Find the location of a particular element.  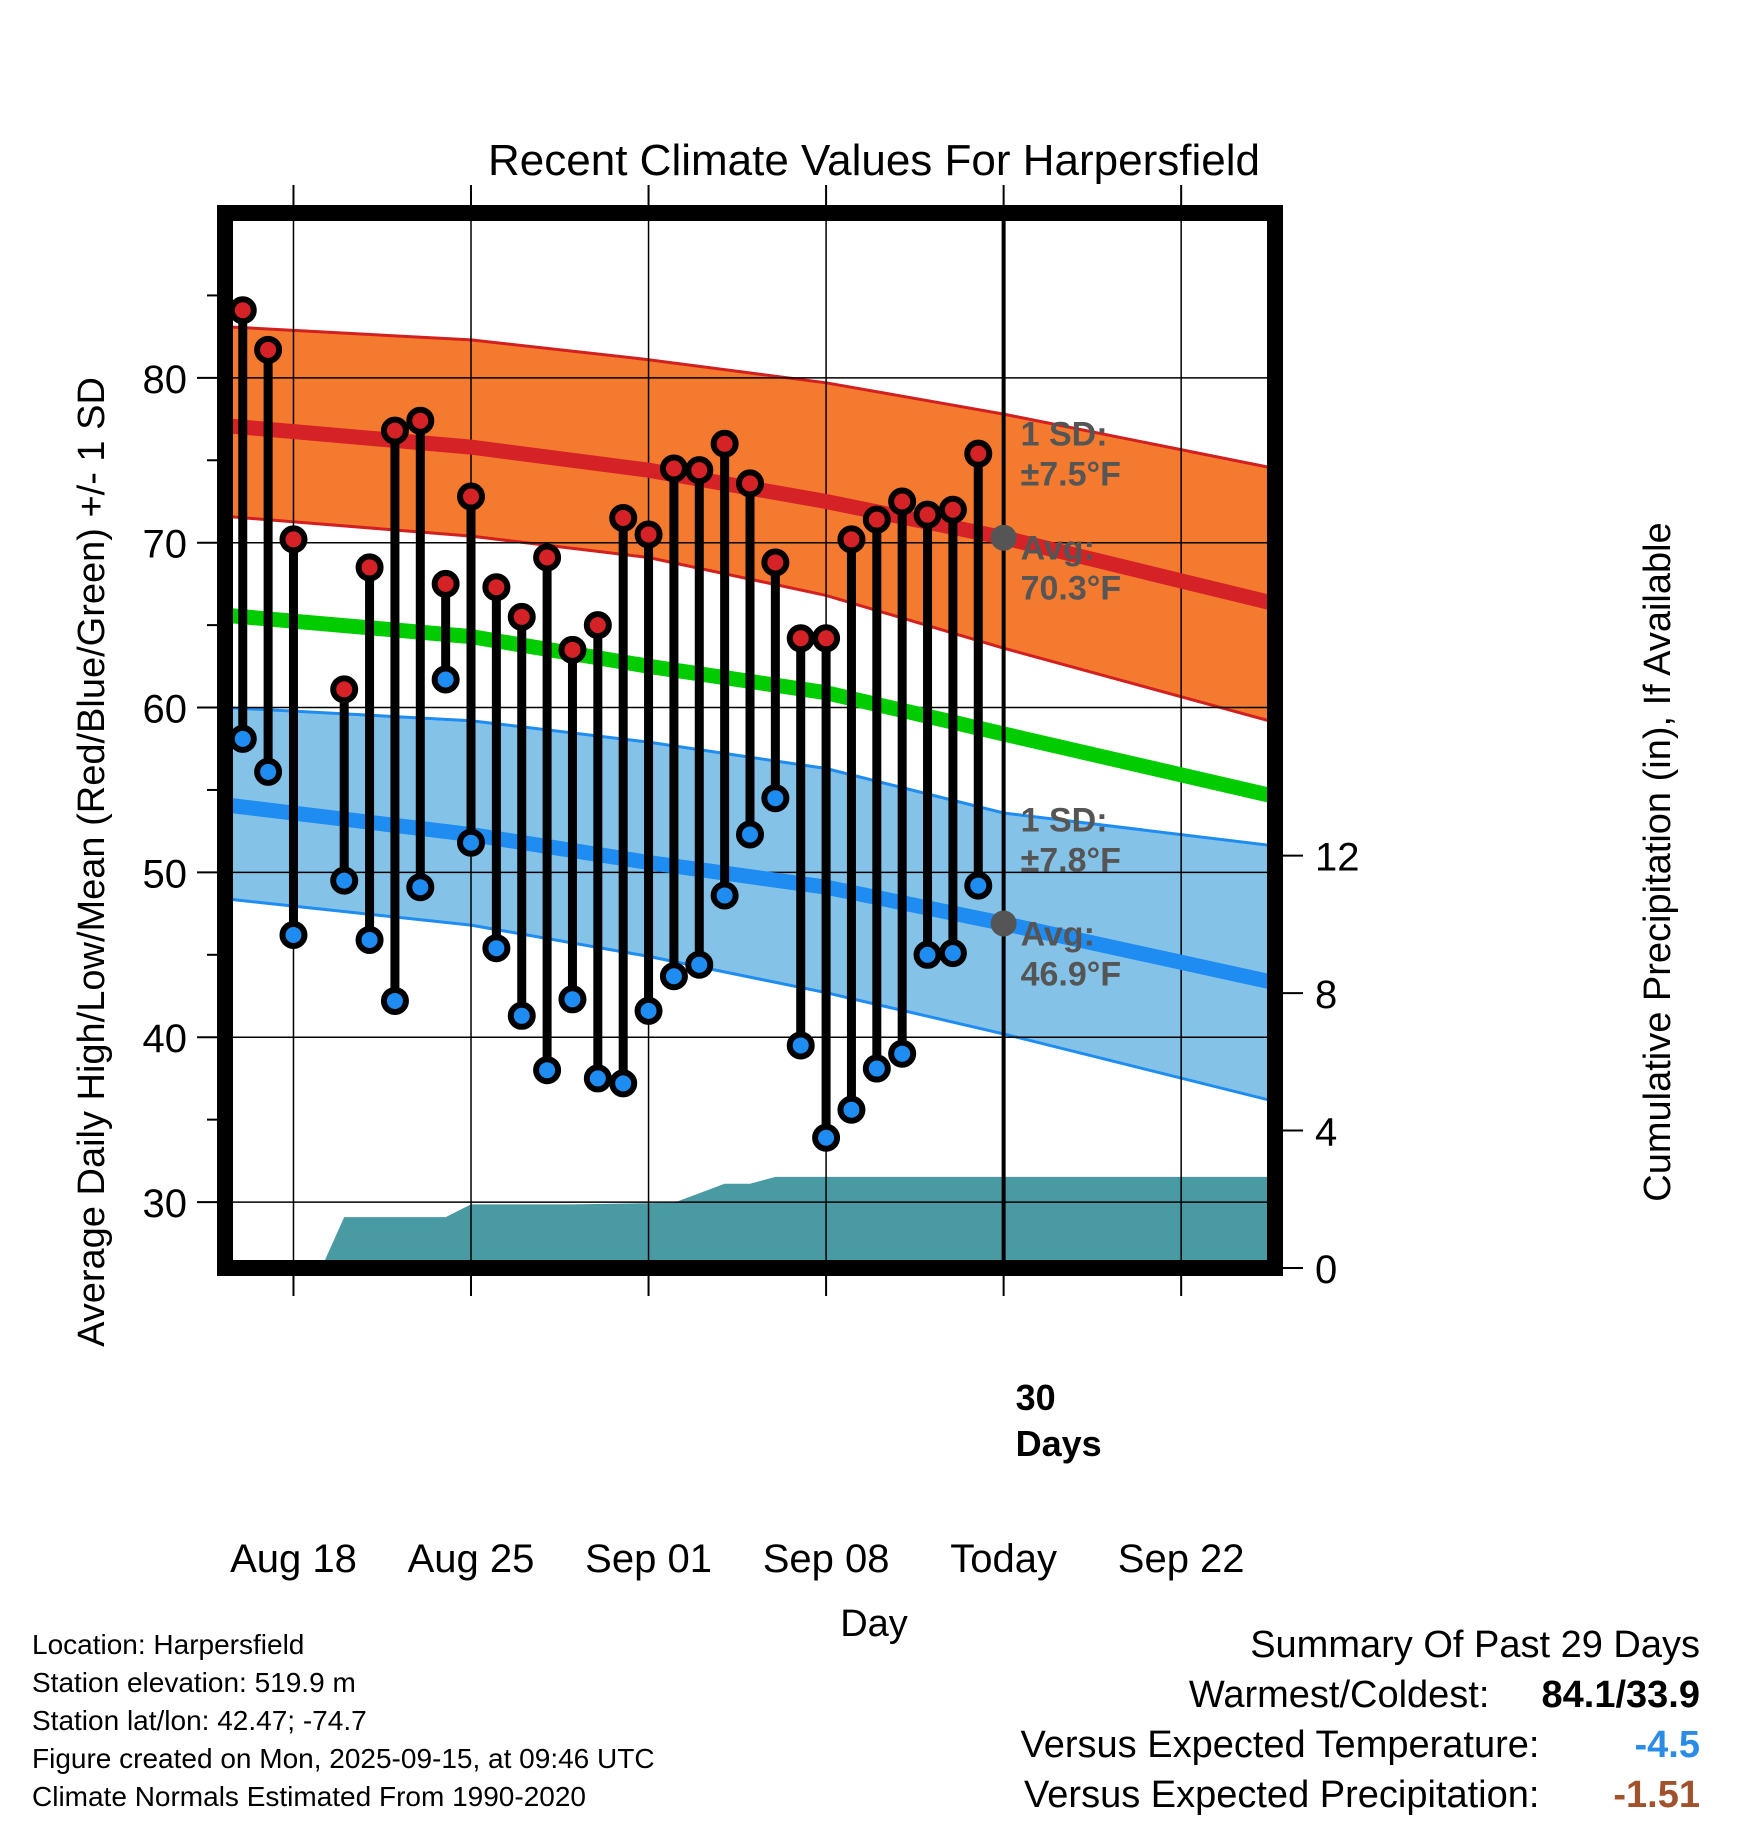

low-sd-band is located at coordinates (750, 904).